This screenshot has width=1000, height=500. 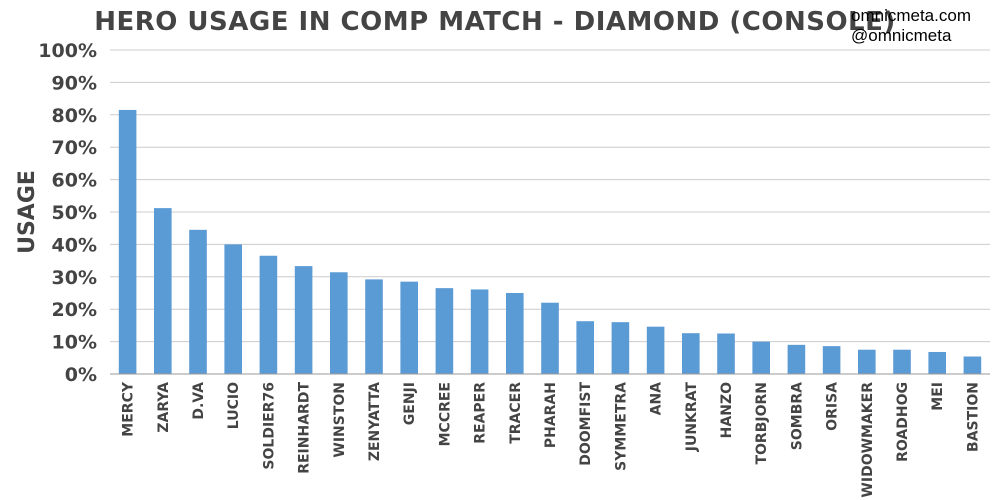 What do you see at coordinates (620, 348) in the screenshot?
I see `bar-symmetra` at bounding box center [620, 348].